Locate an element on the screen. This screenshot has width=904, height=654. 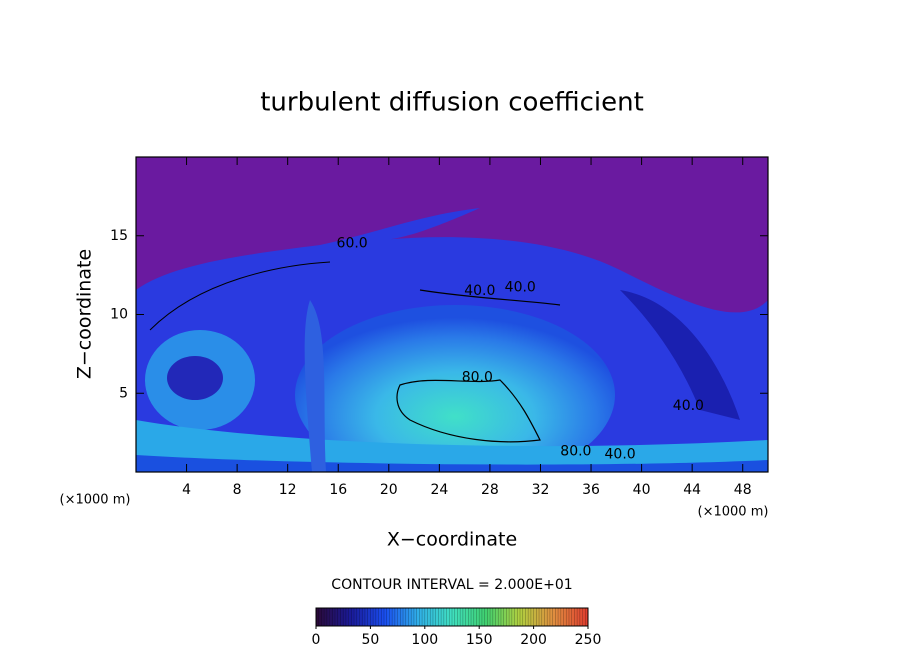
contour-label: 60.0 is located at coordinates (352, 244).